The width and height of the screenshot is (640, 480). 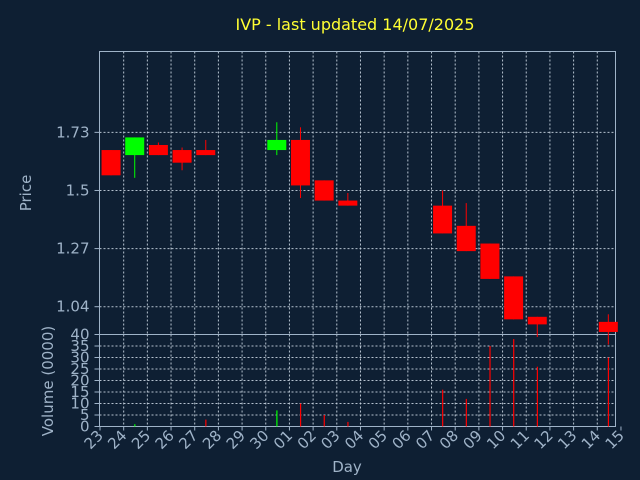 What do you see at coordinates (72, 132) in the screenshot?
I see `price-tick-label: 1.73` at bounding box center [72, 132].